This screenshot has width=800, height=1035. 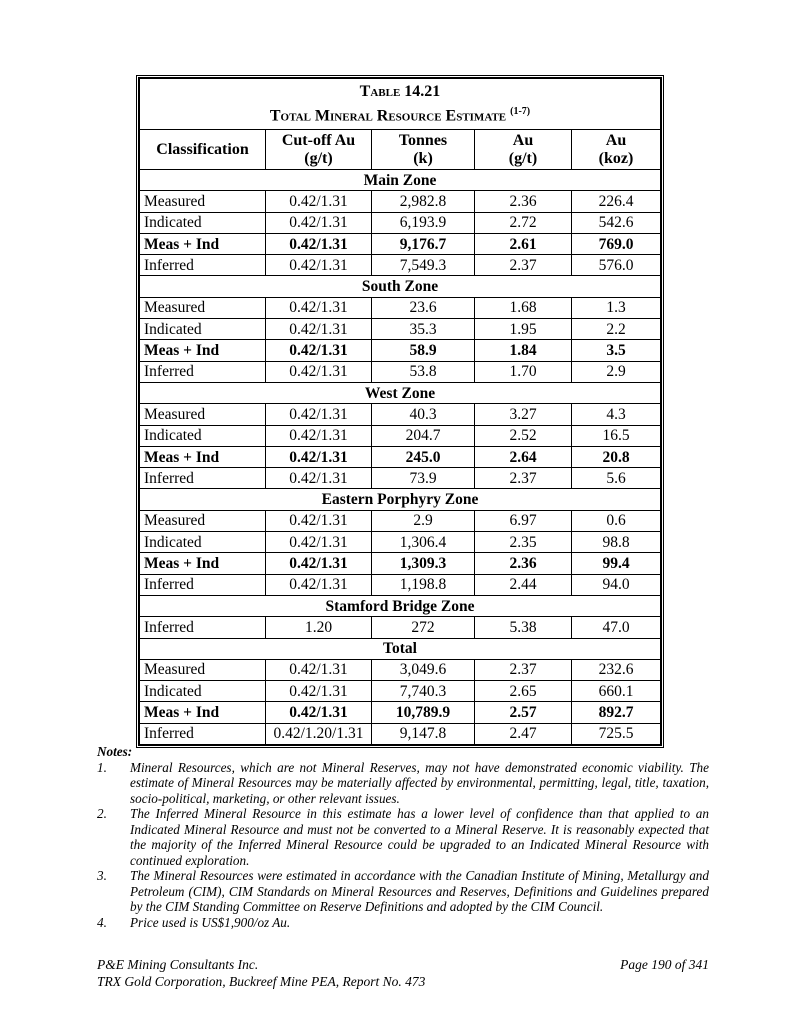 I want to click on table-cell: 94.0, so click(x=616, y=584).